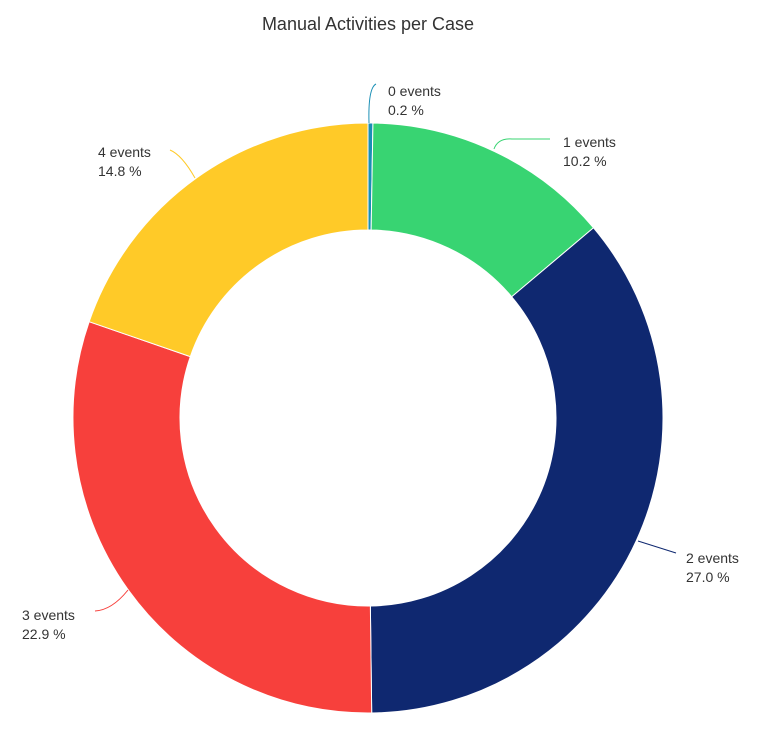 The image size is (778, 736). I want to click on slice-label: 0 events, so click(414, 91).